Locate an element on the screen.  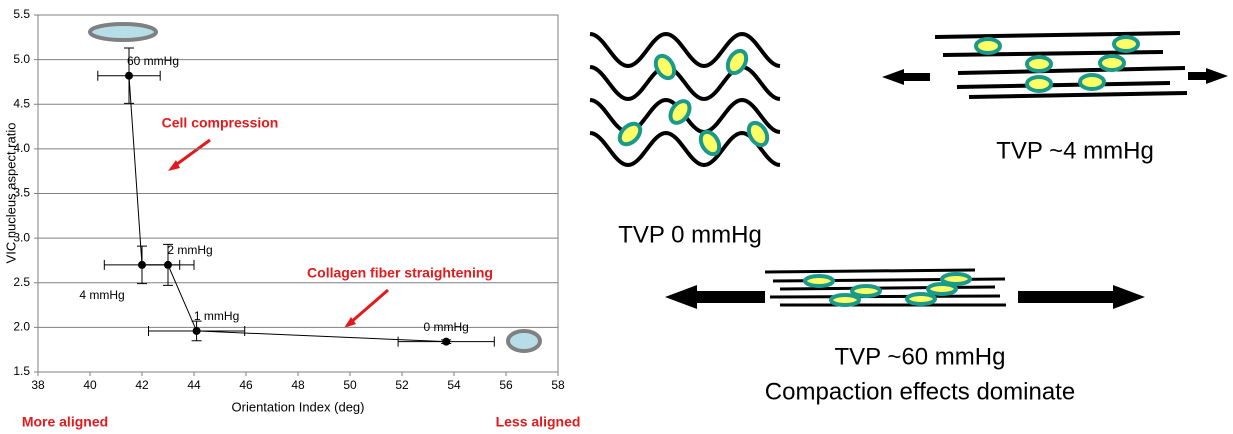
annotation: Cell compression is located at coordinates (220, 123).